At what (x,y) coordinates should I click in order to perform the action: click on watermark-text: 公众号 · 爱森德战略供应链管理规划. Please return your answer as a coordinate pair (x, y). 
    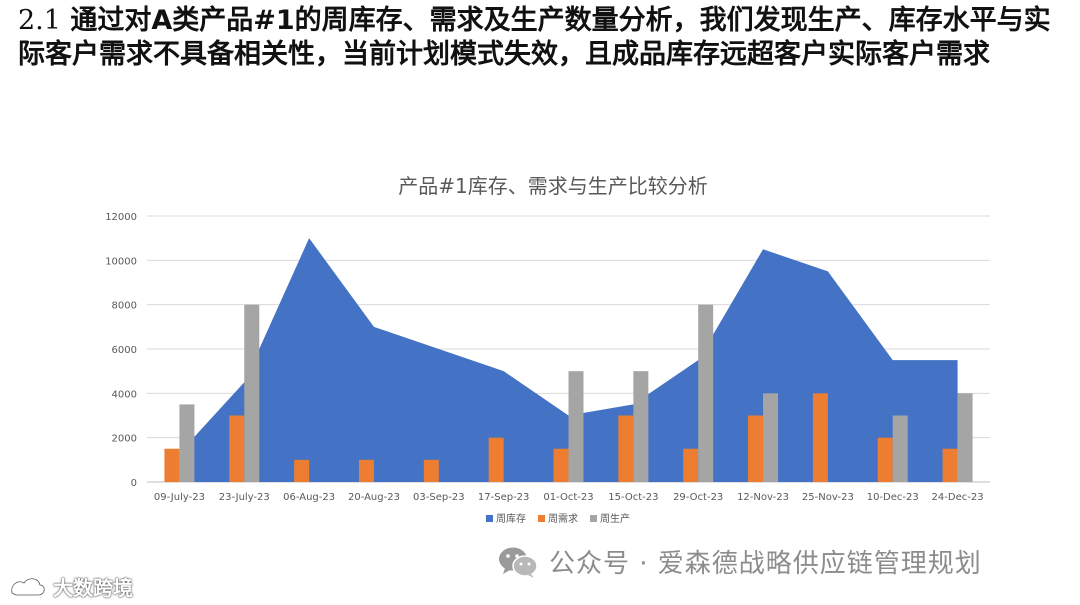
    Looking at the image, I should click on (765, 564).